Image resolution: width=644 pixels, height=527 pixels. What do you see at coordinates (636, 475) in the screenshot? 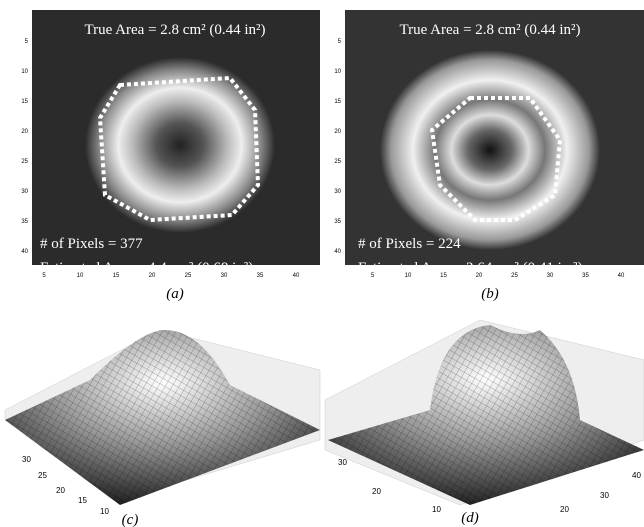
I see `axis-tick-label: 40` at bounding box center [636, 475].